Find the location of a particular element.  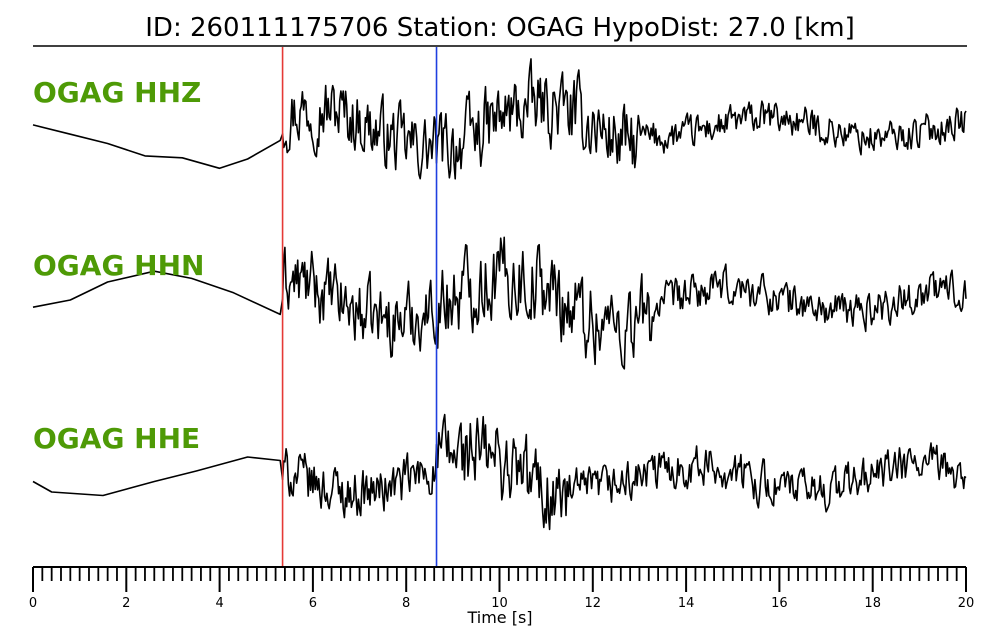

x-tick-label: 0 is located at coordinates (33, 603).